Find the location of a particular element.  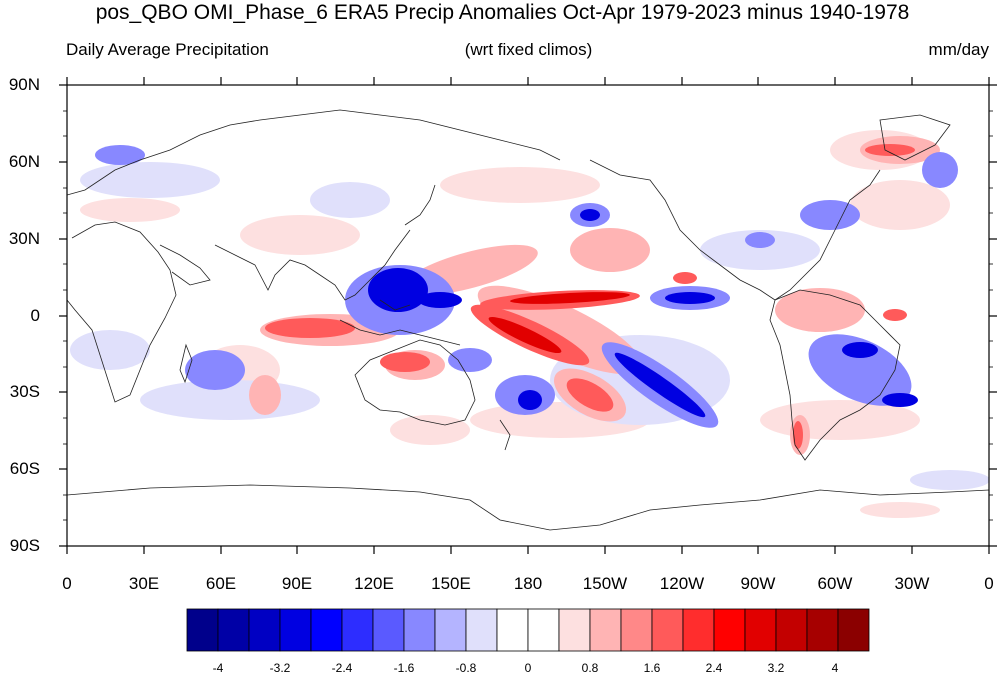

colorbar-label: 2.4 is located at coordinates (714, 668).